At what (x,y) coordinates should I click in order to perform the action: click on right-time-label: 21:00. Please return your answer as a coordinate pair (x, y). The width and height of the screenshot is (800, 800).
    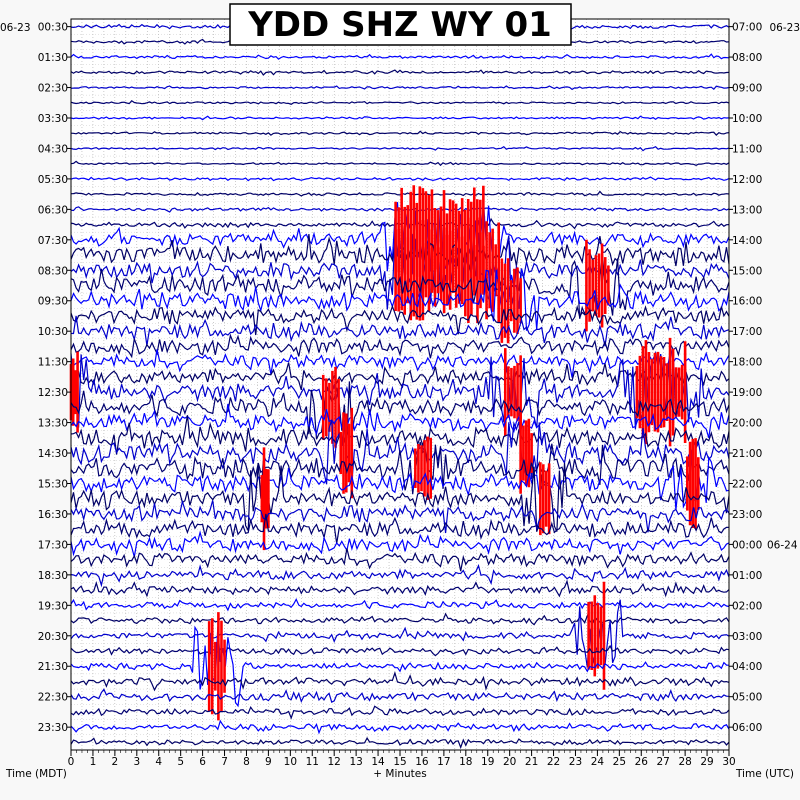
    Looking at the image, I should click on (747, 454).